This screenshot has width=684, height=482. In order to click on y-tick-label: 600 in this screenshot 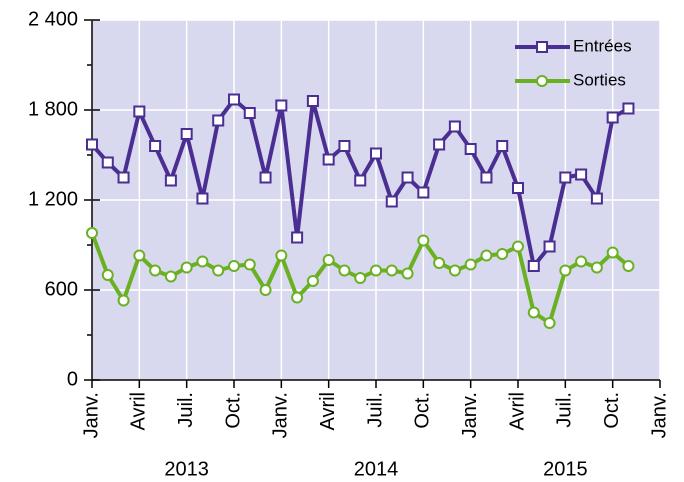, I will do `click(61, 289)`.